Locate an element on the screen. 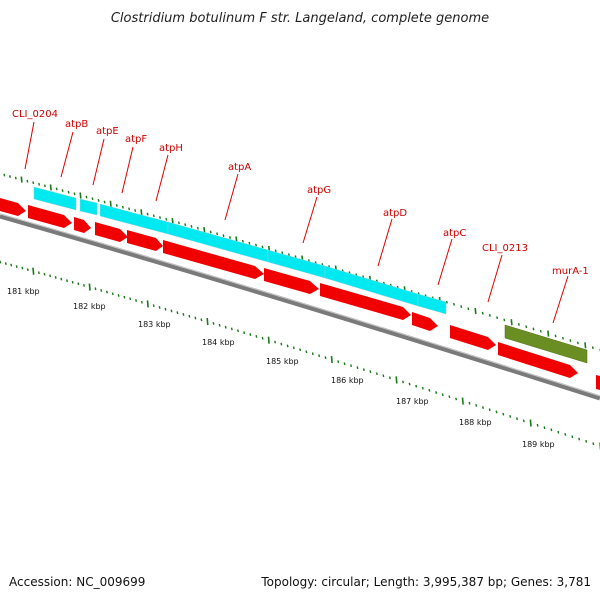  svg-text: atpG is located at coordinates (319, 190).